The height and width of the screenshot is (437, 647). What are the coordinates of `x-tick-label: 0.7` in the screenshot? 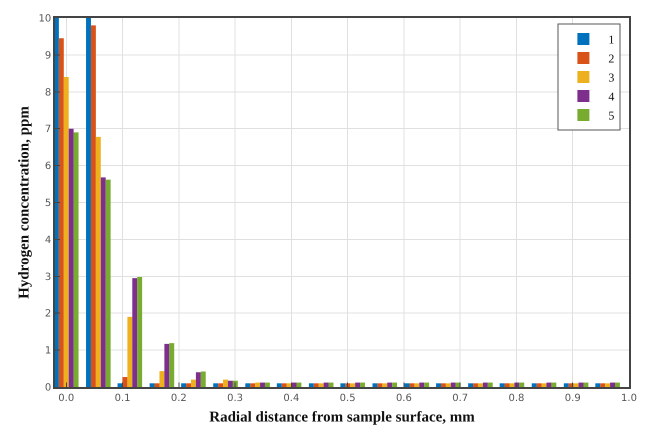 It's located at (460, 398).